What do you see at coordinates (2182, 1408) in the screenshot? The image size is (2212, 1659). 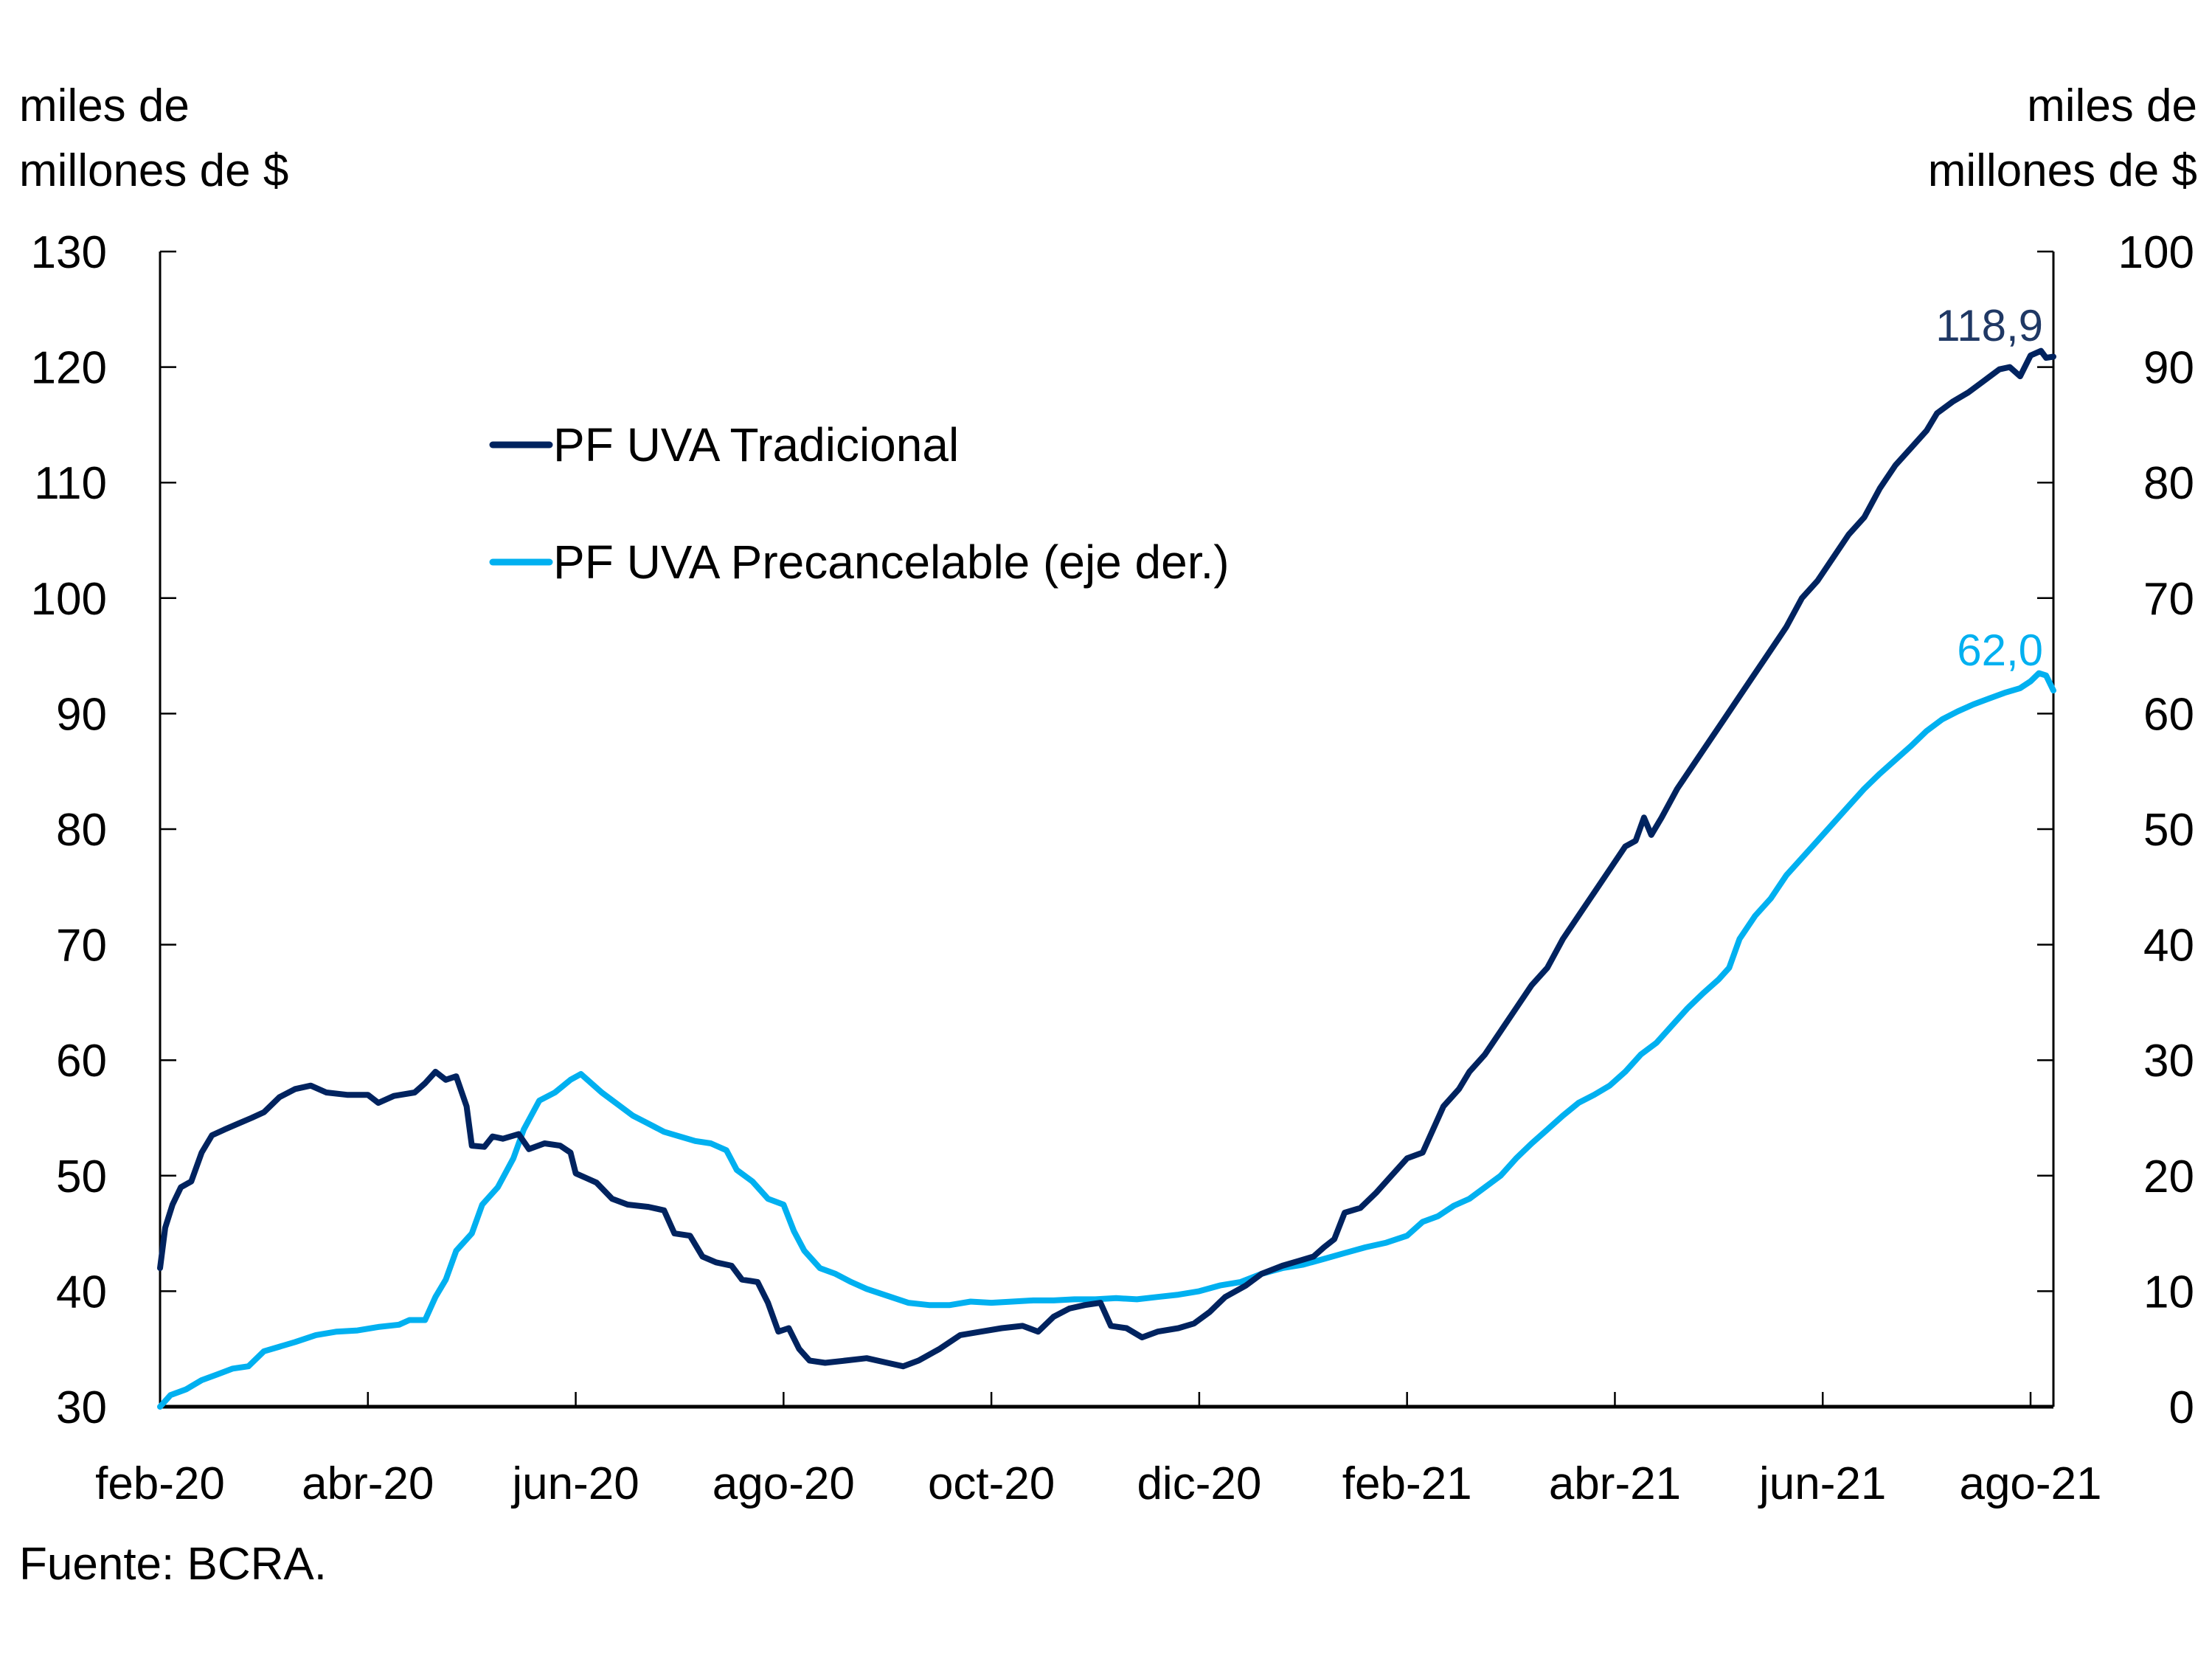 I see `right-tick-label: 0` at bounding box center [2182, 1408].